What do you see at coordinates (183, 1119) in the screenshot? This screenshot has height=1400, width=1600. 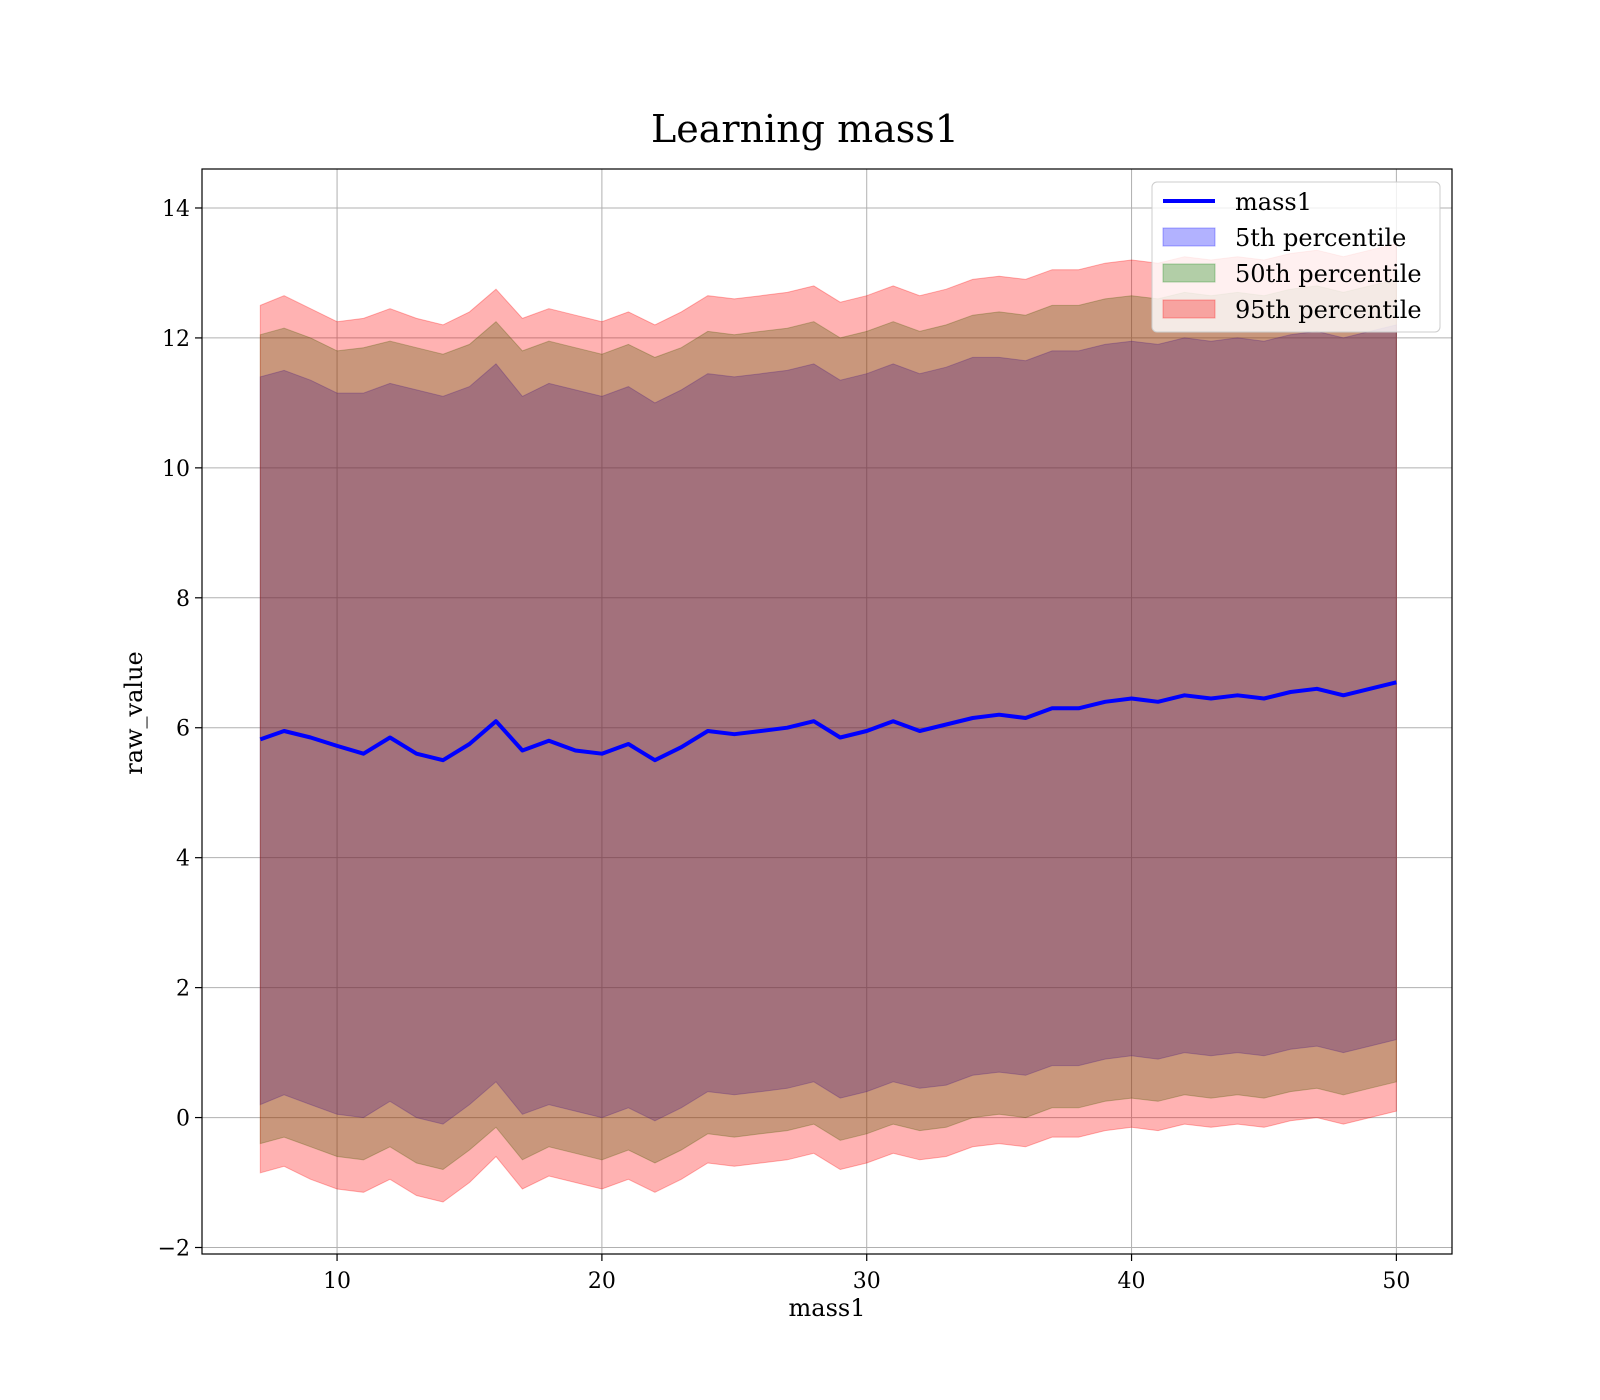 I see `y-tick-label: 0` at bounding box center [183, 1119].